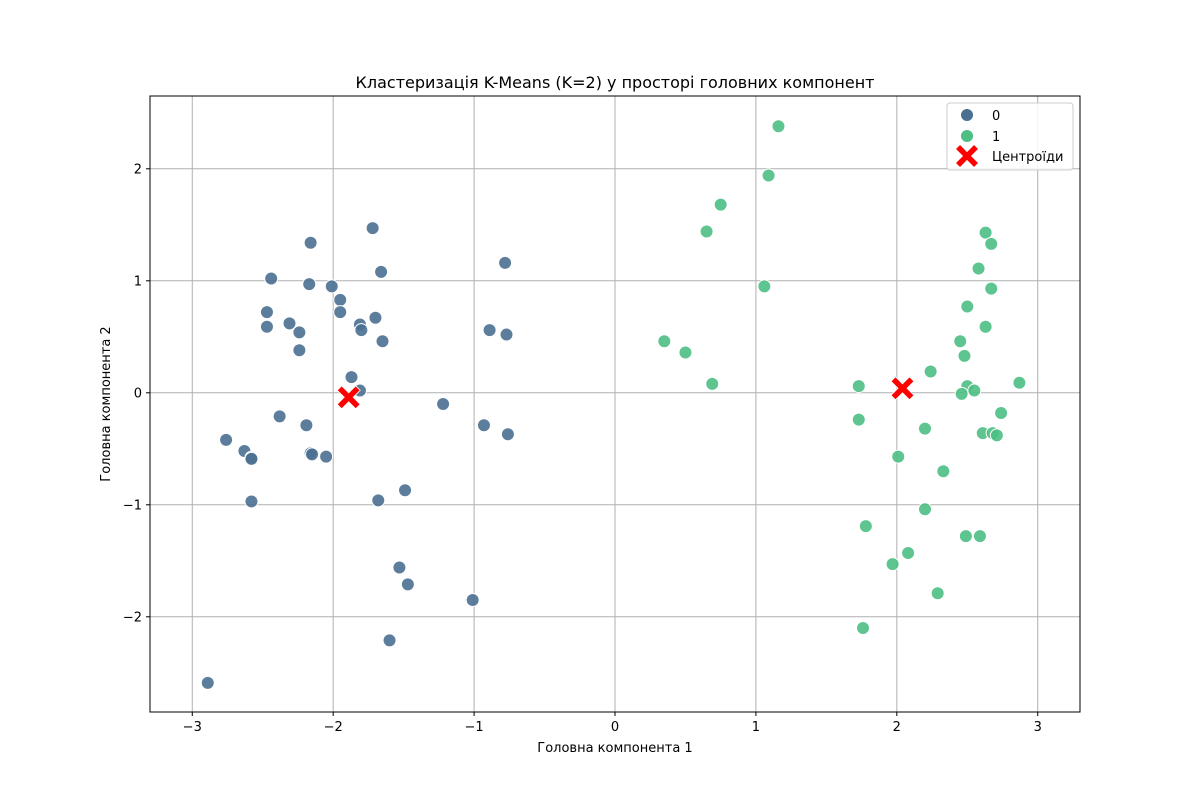  What do you see at coordinates (996, 137) in the screenshot?
I see `legend-label-1: 1` at bounding box center [996, 137].